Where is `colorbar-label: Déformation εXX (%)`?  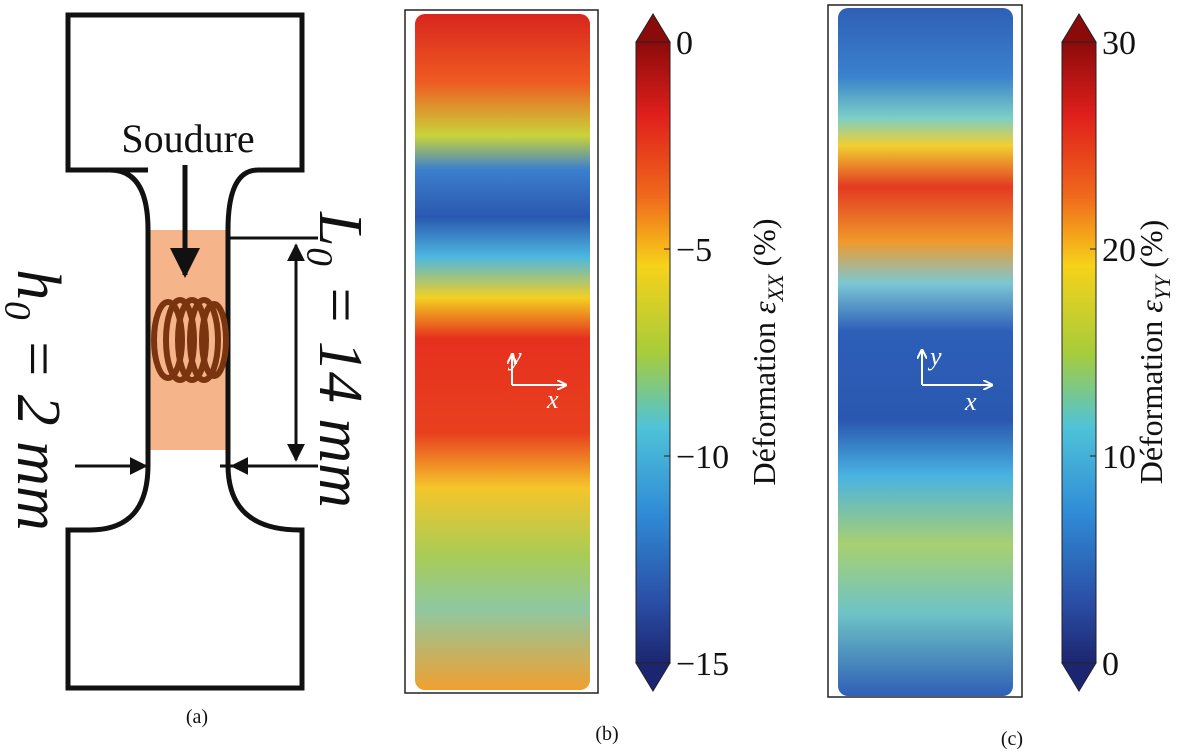 colorbar-label: Déformation εXX (%) is located at coordinates (767, 352).